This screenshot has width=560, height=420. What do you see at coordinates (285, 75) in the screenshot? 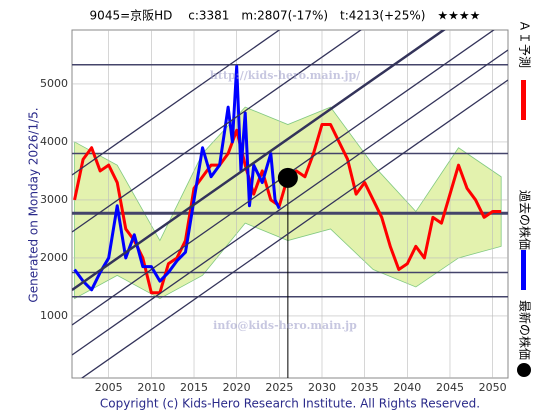
I see `watermark: http://kids-hero.main.jp/` at bounding box center [285, 75].